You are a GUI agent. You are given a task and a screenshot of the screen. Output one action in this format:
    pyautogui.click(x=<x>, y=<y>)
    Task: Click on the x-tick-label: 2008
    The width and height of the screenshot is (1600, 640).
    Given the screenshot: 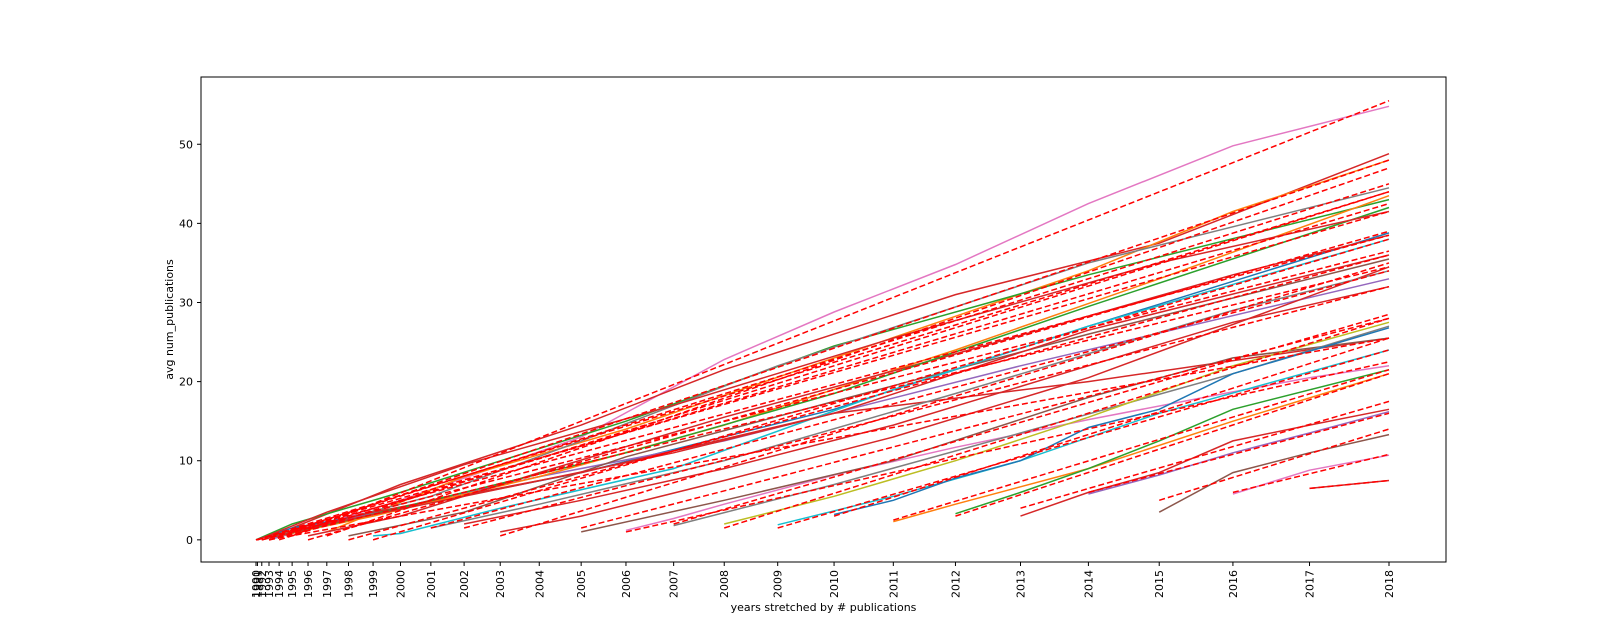 What is the action you would take?
    pyautogui.click(x=724, y=584)
    